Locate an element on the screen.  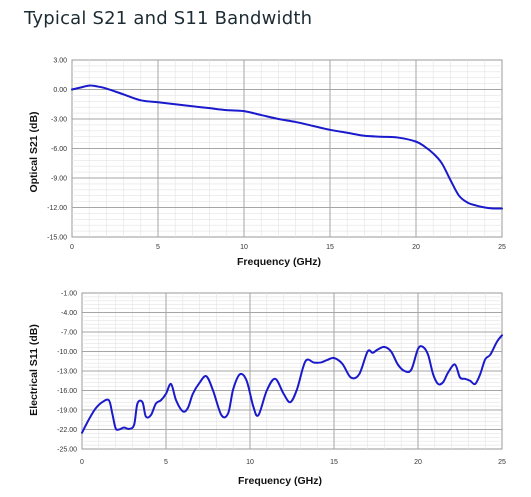
y-tick-label: -10.00 is located at coordinates (67, 352).